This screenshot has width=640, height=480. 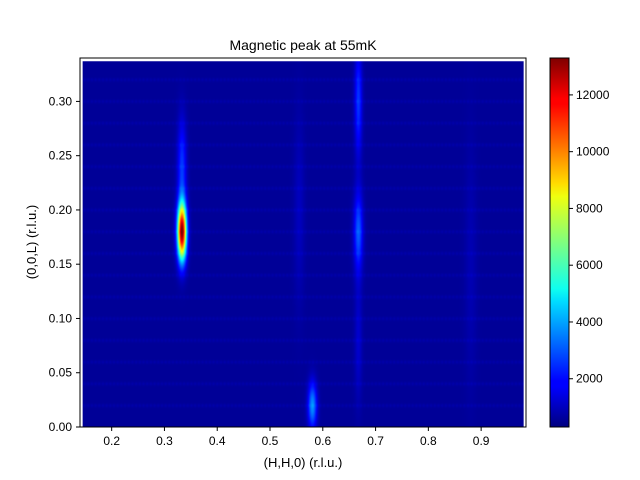 What do you see at coordinates (589, 379) in the screenshot?
I see `colorbar-tick-label: 2000` at bounding box center [589, 379].